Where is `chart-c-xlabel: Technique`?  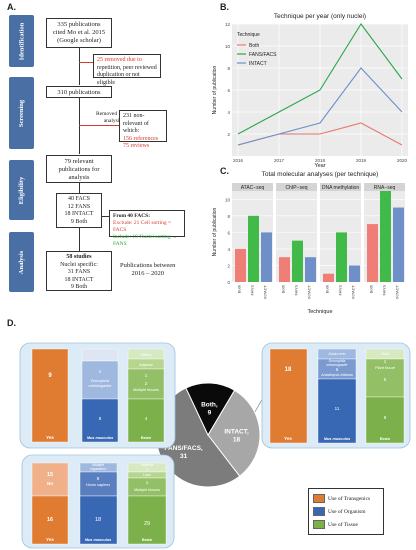 chart-c-xlabel: Technique is located at coordinates (319, 312).